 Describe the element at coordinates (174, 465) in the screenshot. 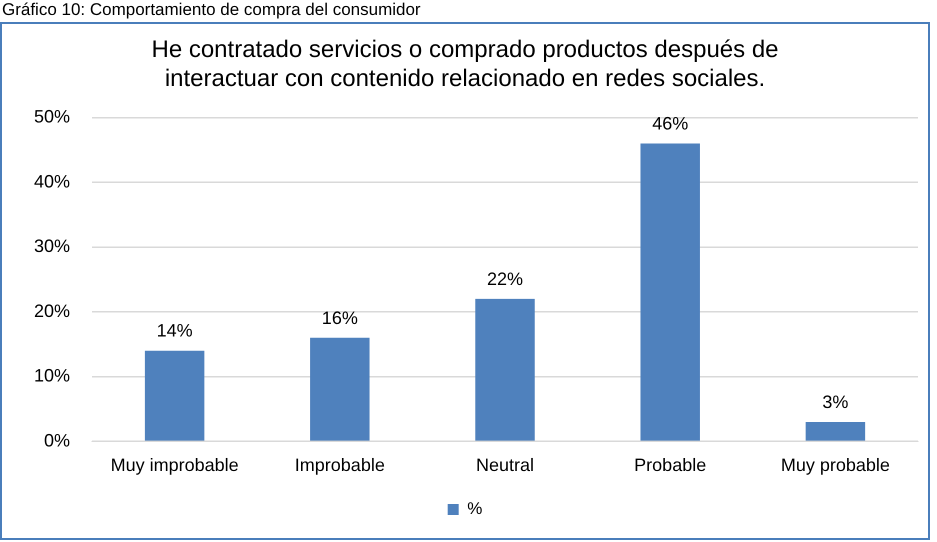

I see `x-tick-label: Muy improbable` at that location.